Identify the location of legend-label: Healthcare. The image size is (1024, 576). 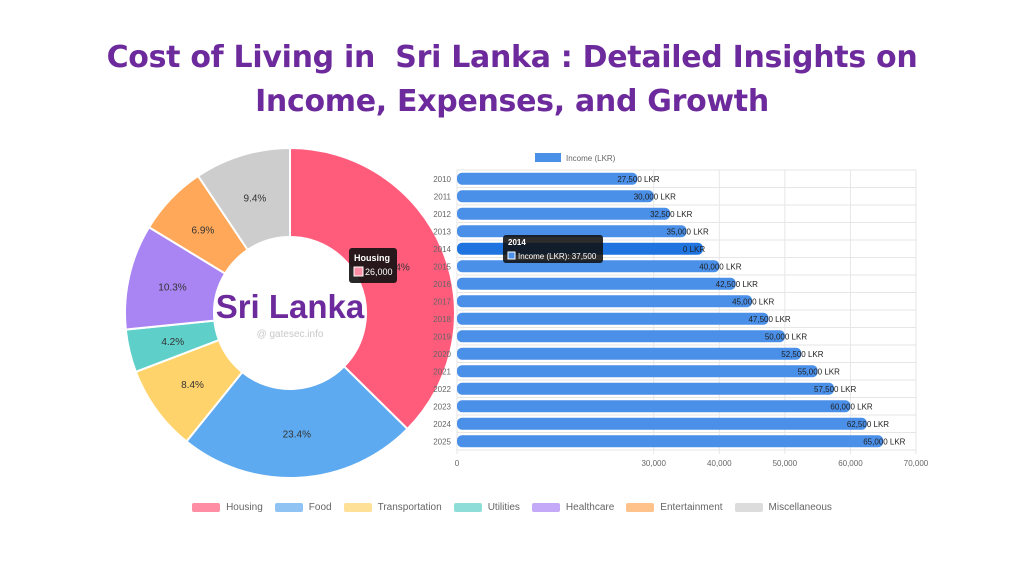
(590, 507).